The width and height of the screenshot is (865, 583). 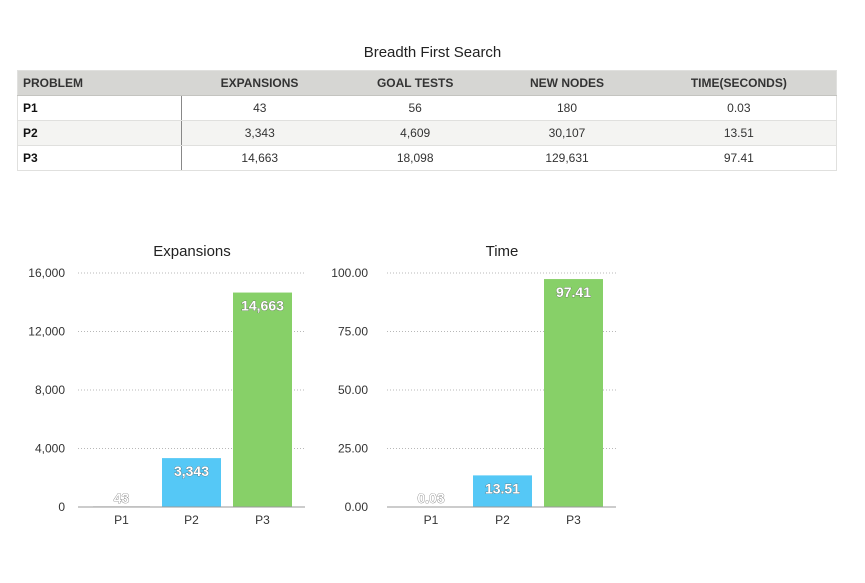 I want to click on table-cell: P3, so click(x=99, y=158).